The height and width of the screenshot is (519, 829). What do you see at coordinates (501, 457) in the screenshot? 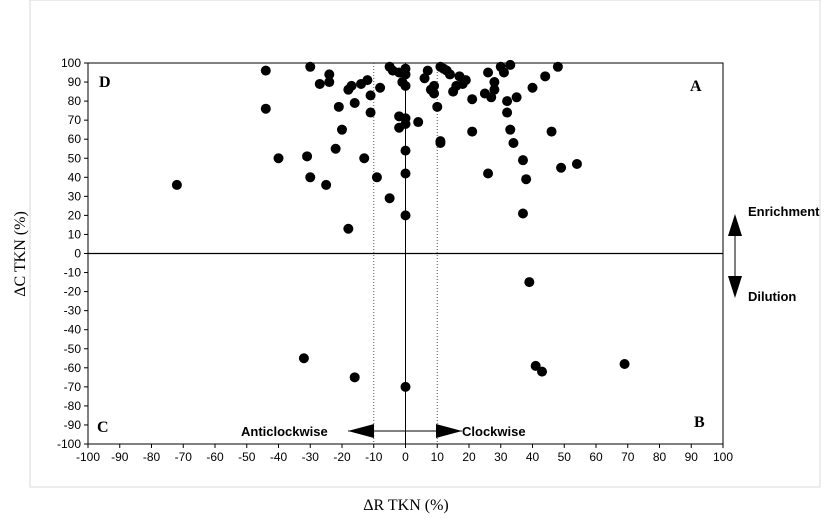
I see `x-tick-label: 30` at bounding box center [501, 457].